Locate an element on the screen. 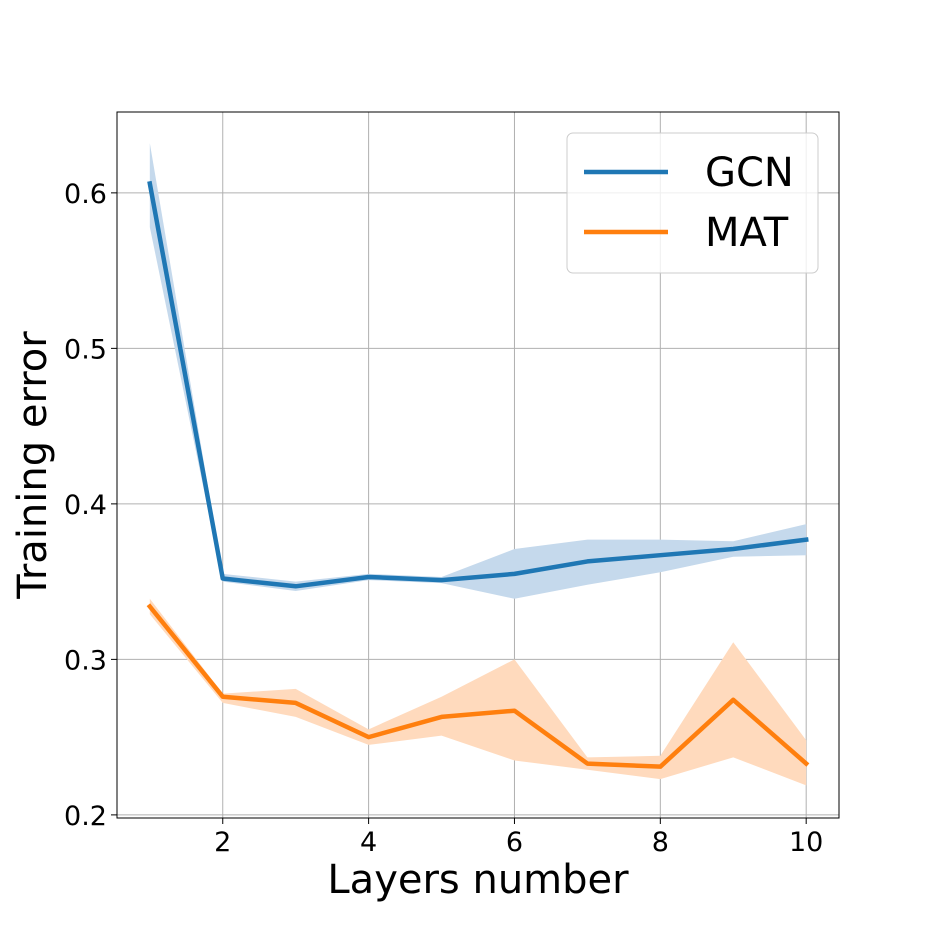 Image resolution: width=934 pixels, height=934 pixels. x-axis-title: Layers number is located at coordinates (478, 880).